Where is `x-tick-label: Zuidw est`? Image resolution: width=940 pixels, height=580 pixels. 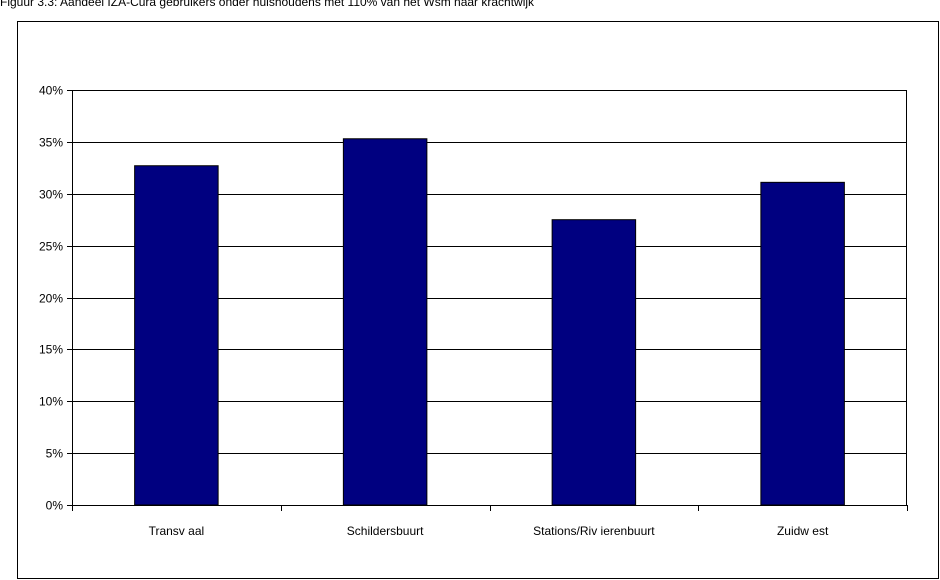 x-tick-label: Zuidw est is located at coordinates (803, 531).